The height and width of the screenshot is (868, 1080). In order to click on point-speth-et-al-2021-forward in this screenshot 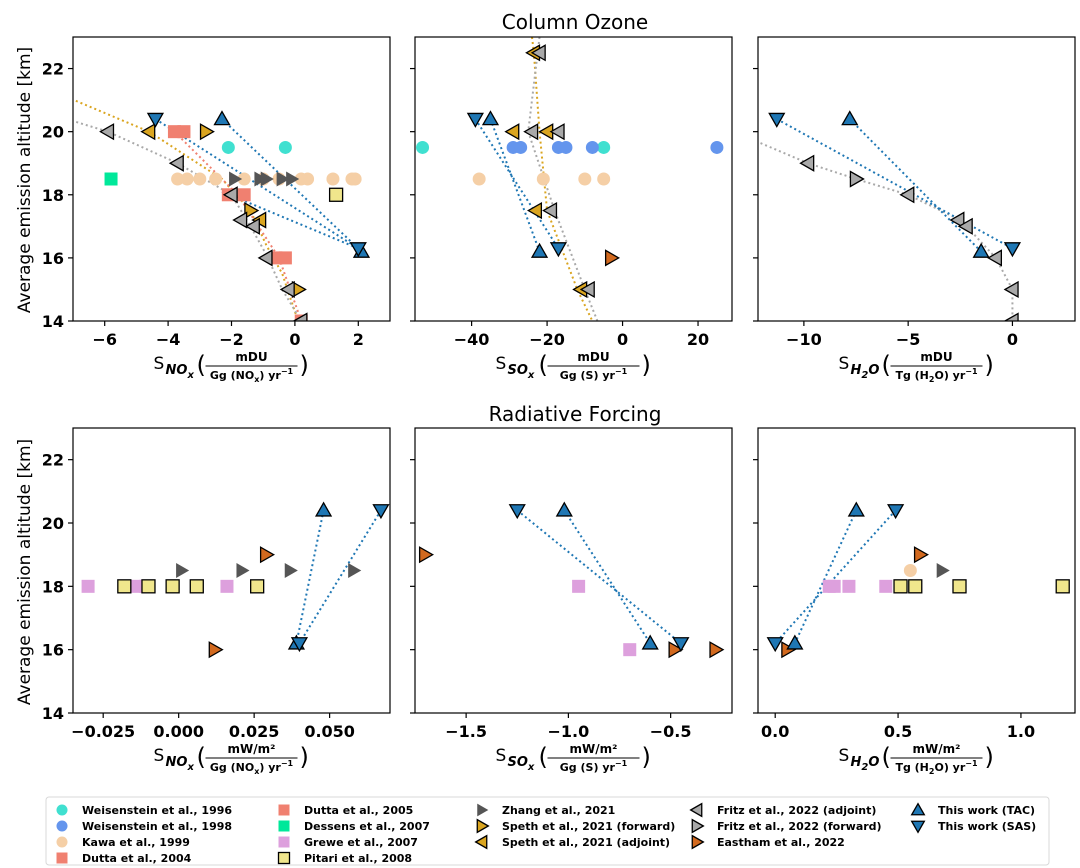, I will do `click(252, 210)`.